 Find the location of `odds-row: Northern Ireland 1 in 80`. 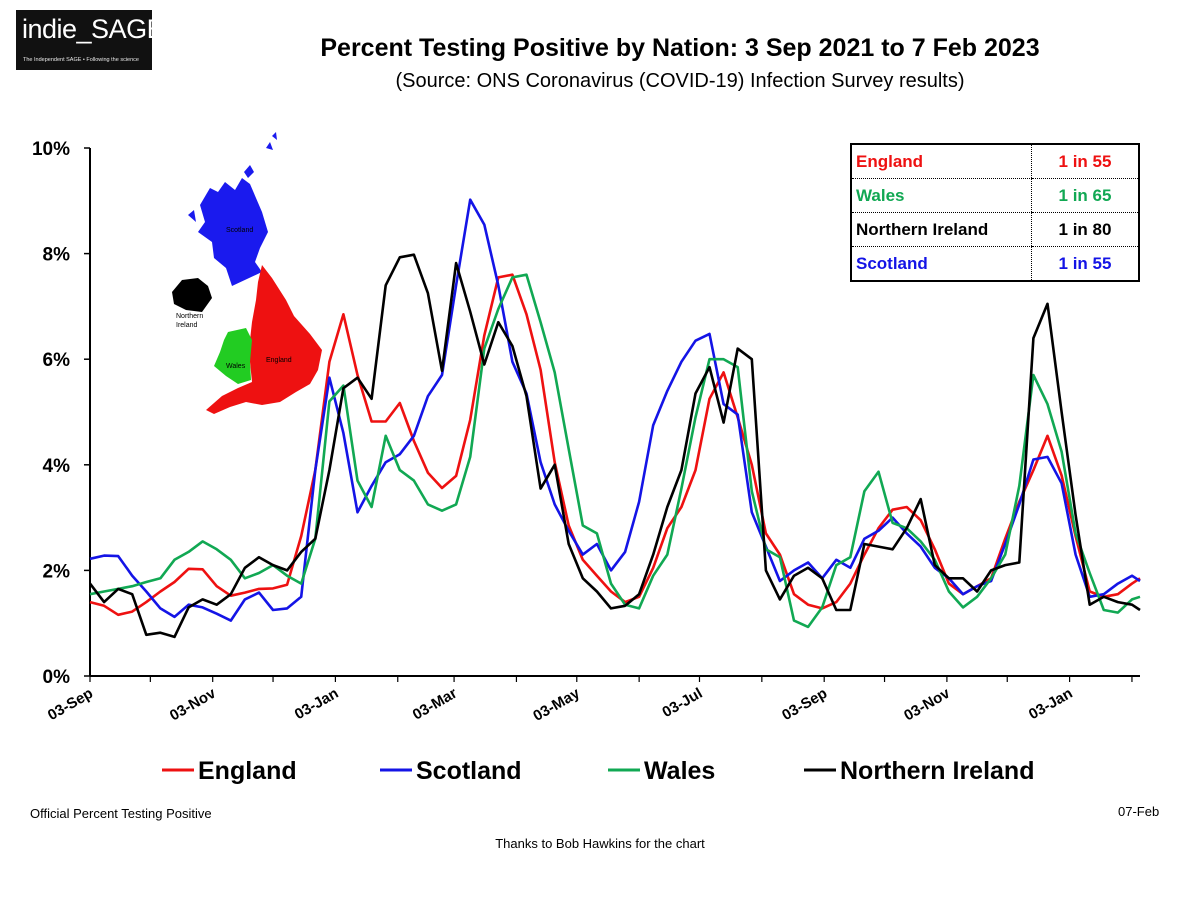

odds-row: Northern Ireland 1 in 80 is located at coordinates (995, 229).